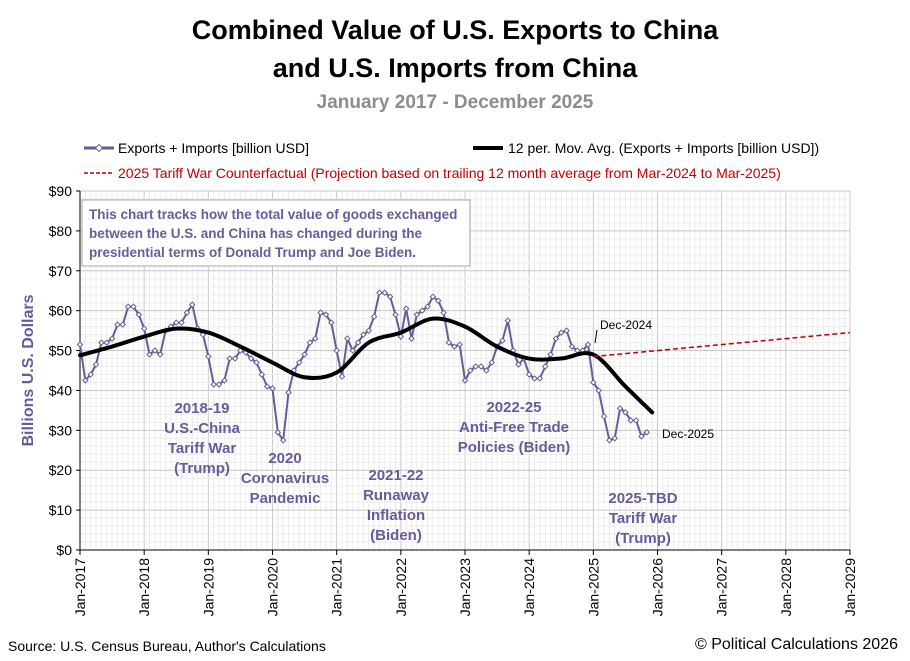 This screenshot has height=661, width=910. Describe the element at coordinates (401, 587) in the screenshot. I see `x-tick-label: Jan-2022` at that location.